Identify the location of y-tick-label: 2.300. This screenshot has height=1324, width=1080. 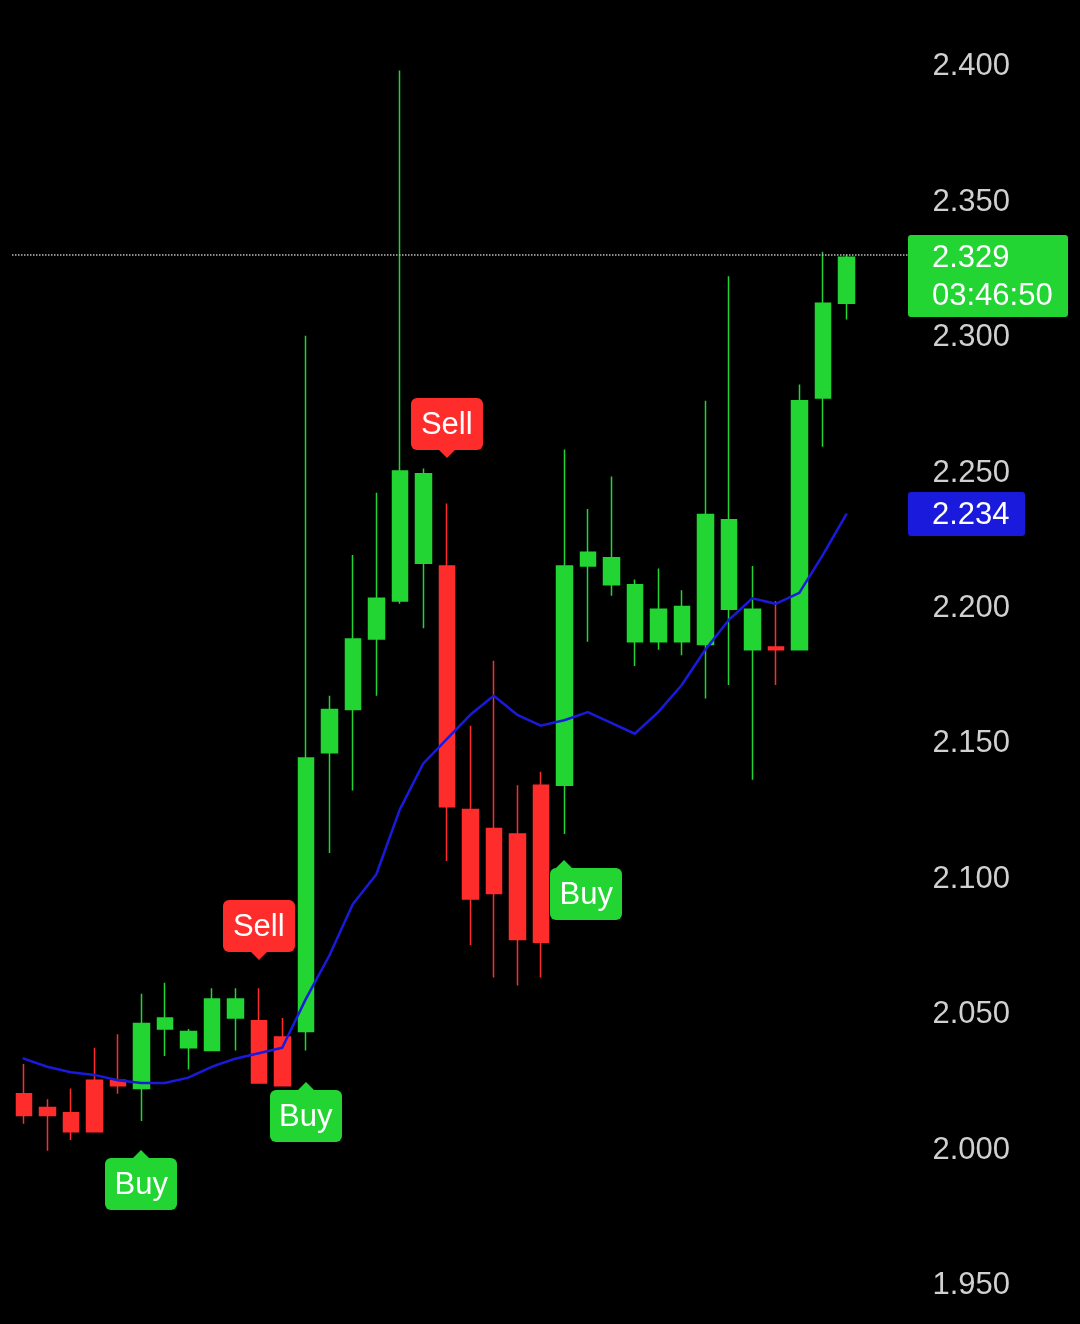
(971, 336).